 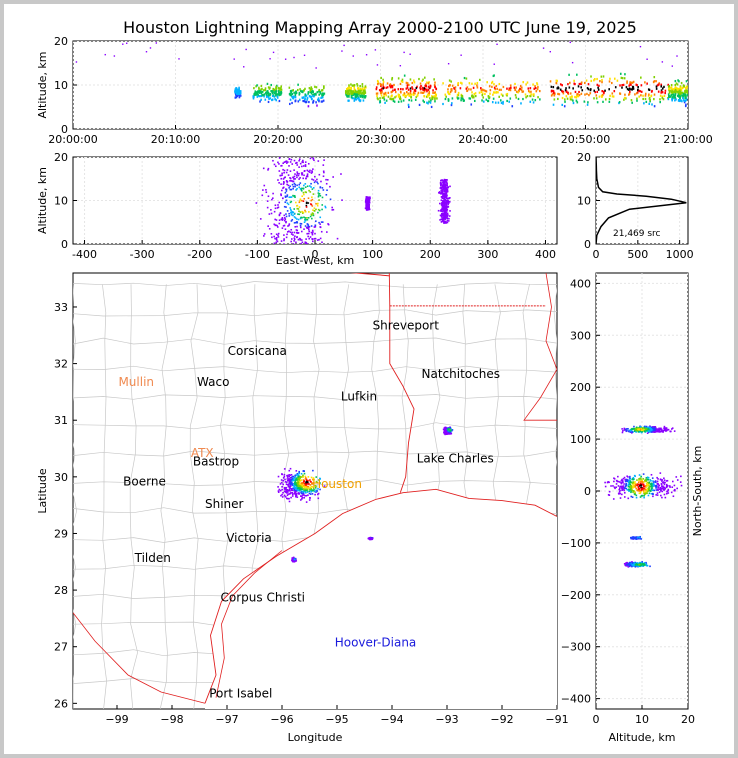 What do you see at coordinates (61, 157) in the screenshot?
I see `y-tick-label: 20` at bounding box center [61, 157].